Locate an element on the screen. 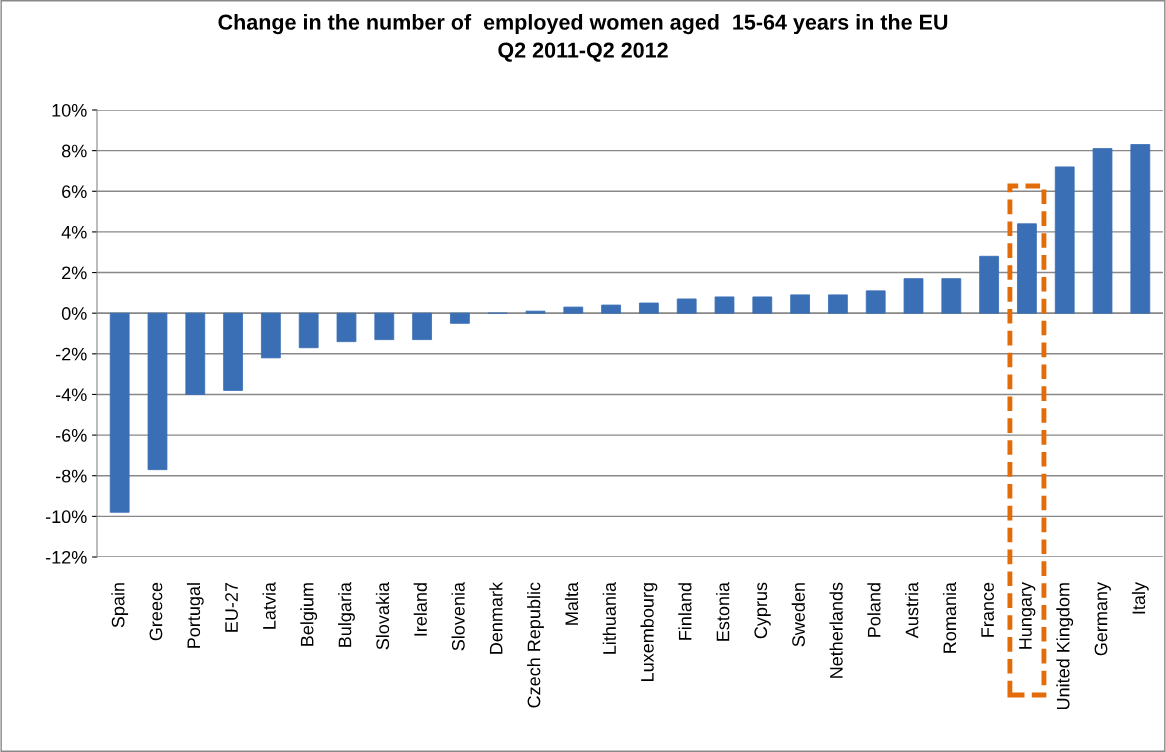 The width and height of the screenshot is (1166, 752). y-tick-label: 10% is located at coordinates (69, 110).